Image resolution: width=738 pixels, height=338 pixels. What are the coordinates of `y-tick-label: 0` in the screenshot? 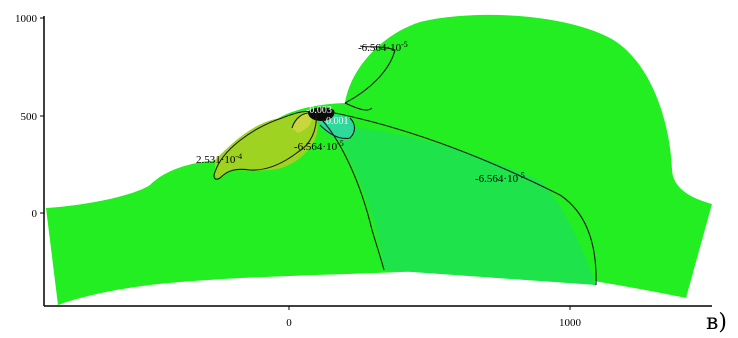 It's located at (35, 214).